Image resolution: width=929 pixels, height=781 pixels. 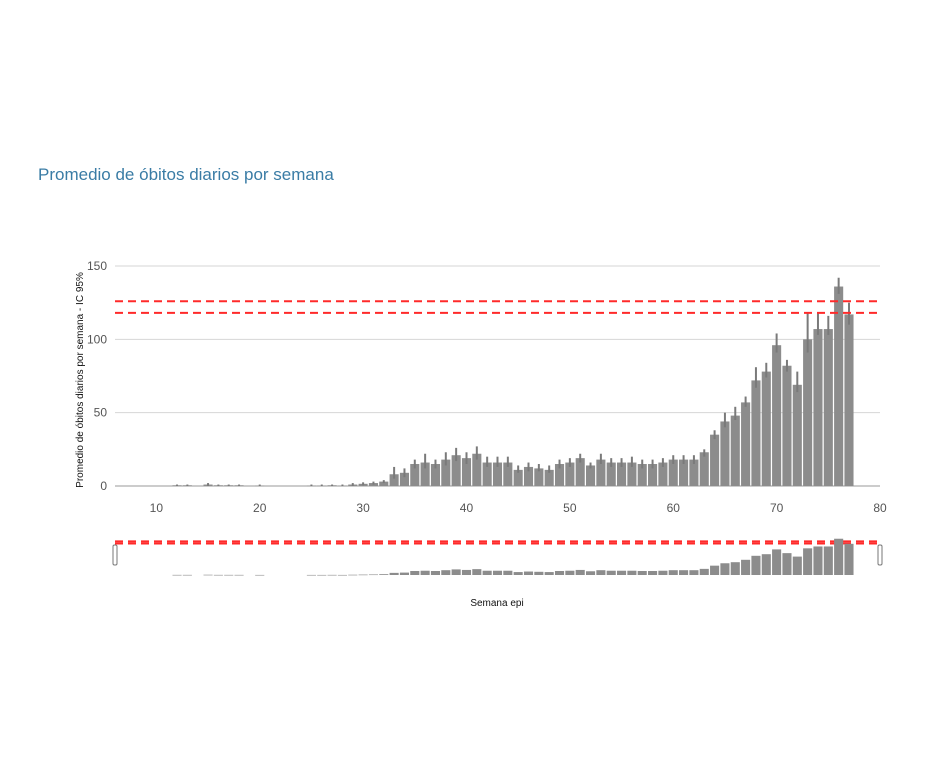 What do you see at coordinates (467, 508) in the screenshot?
I see `x-tick-label: 40` at bounding box center [467, 508].